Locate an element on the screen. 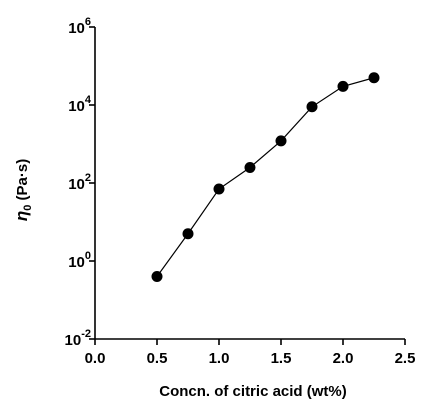  y-tick-label: 10² is located at coordinates (79, 182).